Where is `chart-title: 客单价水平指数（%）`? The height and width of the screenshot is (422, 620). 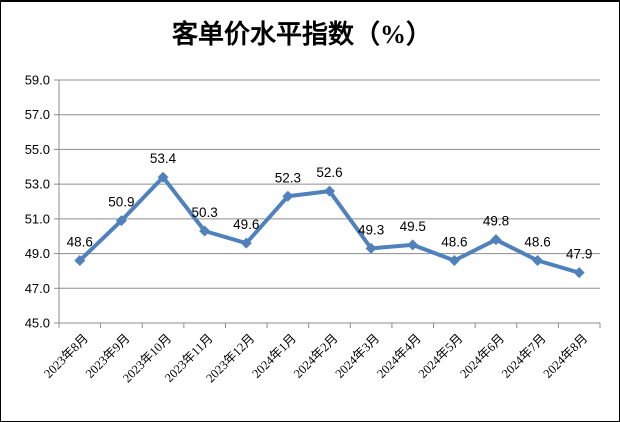
chart-title: 客单价水平指数（%） is located at coordinates (302, 34).